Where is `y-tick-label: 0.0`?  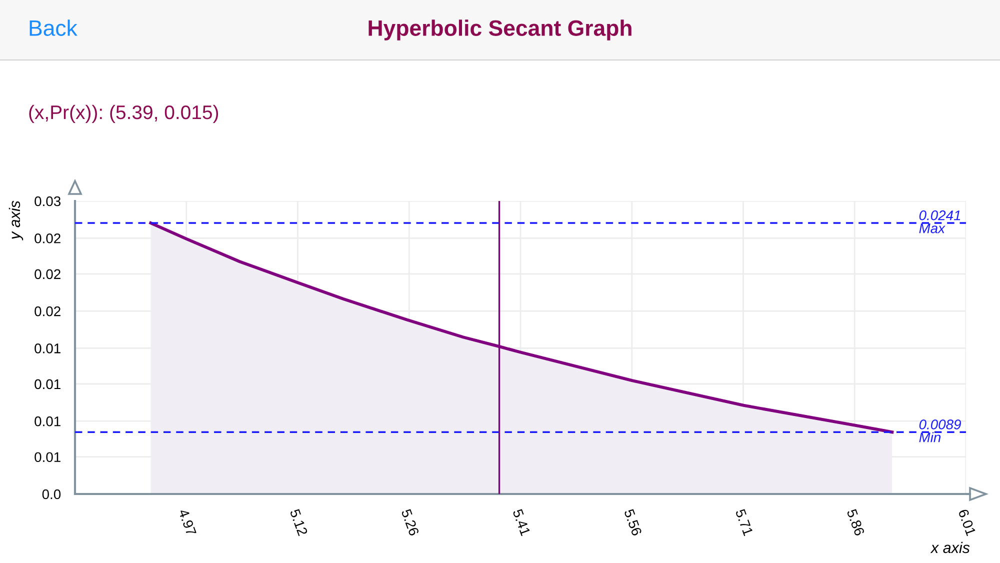 y-tick-label: 0.0 is located at coordinates (51, 494).